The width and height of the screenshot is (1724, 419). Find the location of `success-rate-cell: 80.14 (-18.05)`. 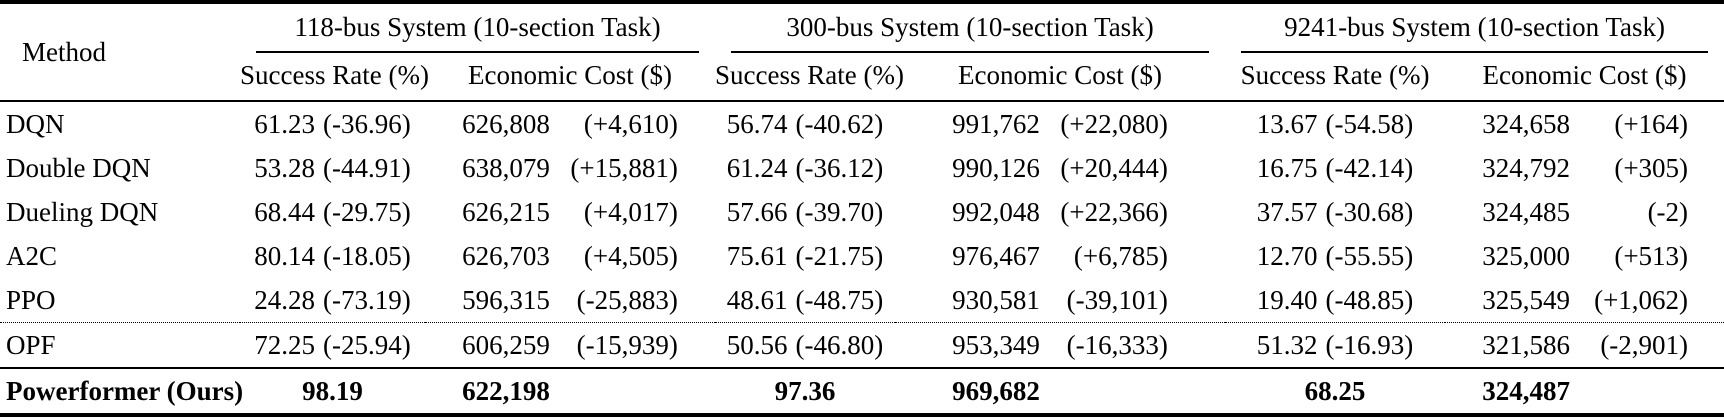

success-rate-cell: 80.14 (-18.05) is located at coordinates (332, 256).